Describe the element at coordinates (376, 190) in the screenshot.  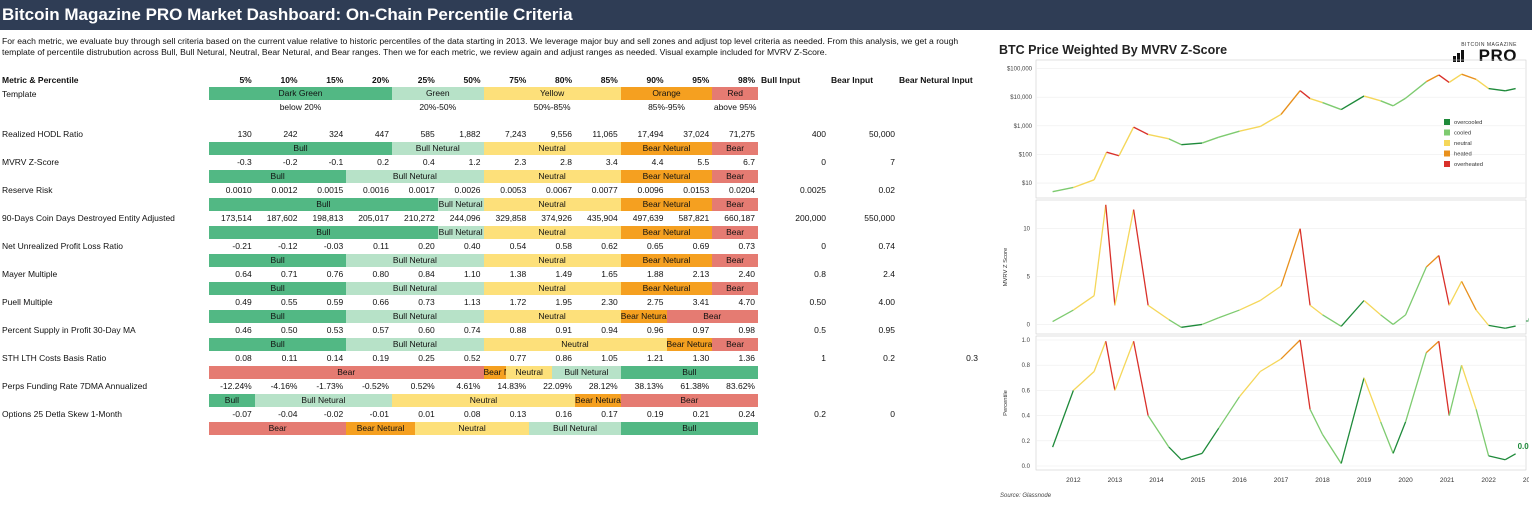
I see `metric-value: 0.0016` at that location.